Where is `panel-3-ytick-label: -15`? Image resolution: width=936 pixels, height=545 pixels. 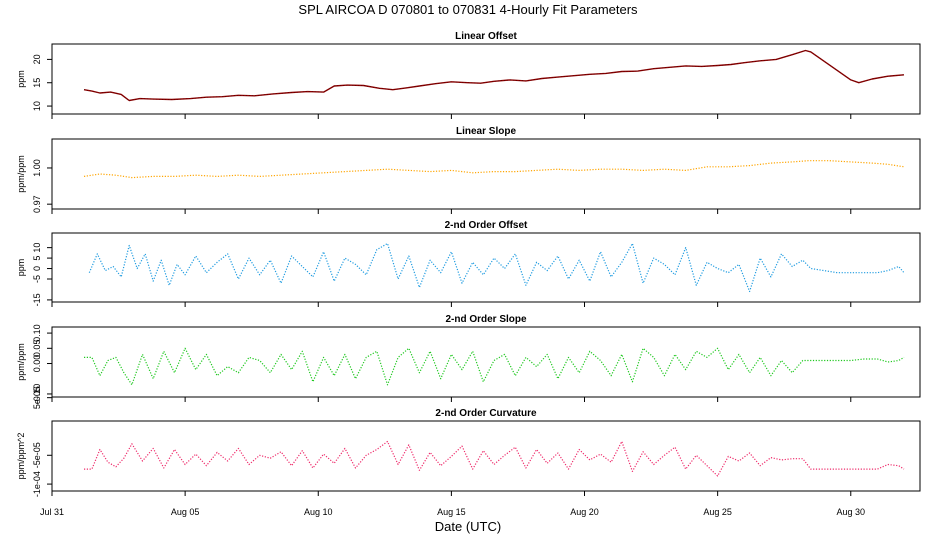
panel-3-ytick-label: -15 is located at coordinates (37, 299).